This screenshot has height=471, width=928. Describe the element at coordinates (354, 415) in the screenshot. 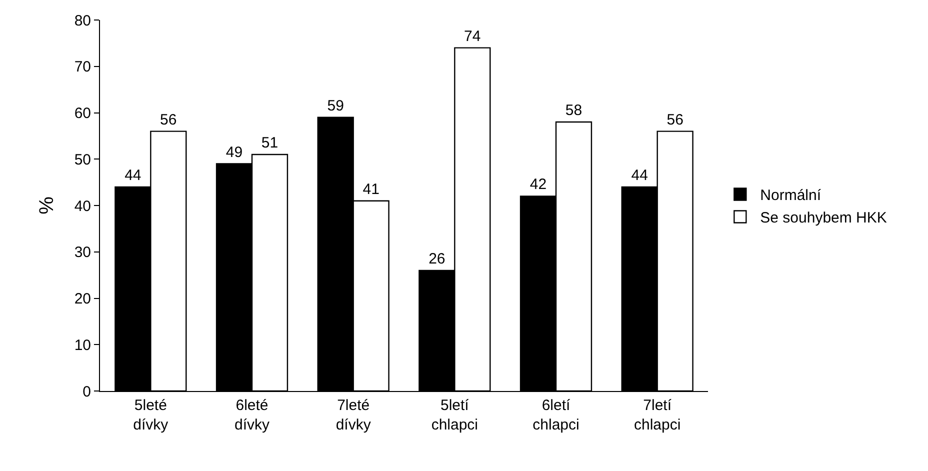

I see `x-tick-label: 7leté dívky` at that location.